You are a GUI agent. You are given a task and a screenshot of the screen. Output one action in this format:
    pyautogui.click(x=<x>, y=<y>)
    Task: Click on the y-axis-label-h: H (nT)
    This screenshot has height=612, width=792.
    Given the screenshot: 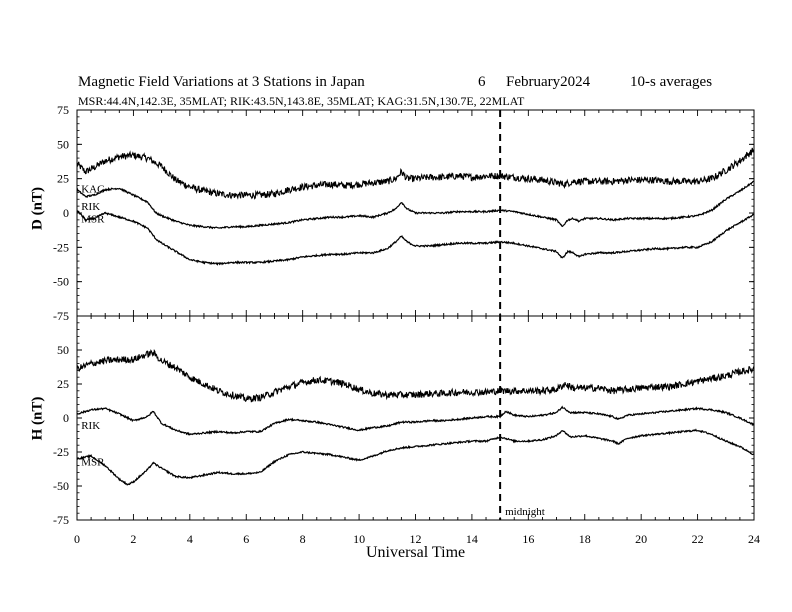 What is the action you would take?
    pyautogui.click(x=37, y=418)
    